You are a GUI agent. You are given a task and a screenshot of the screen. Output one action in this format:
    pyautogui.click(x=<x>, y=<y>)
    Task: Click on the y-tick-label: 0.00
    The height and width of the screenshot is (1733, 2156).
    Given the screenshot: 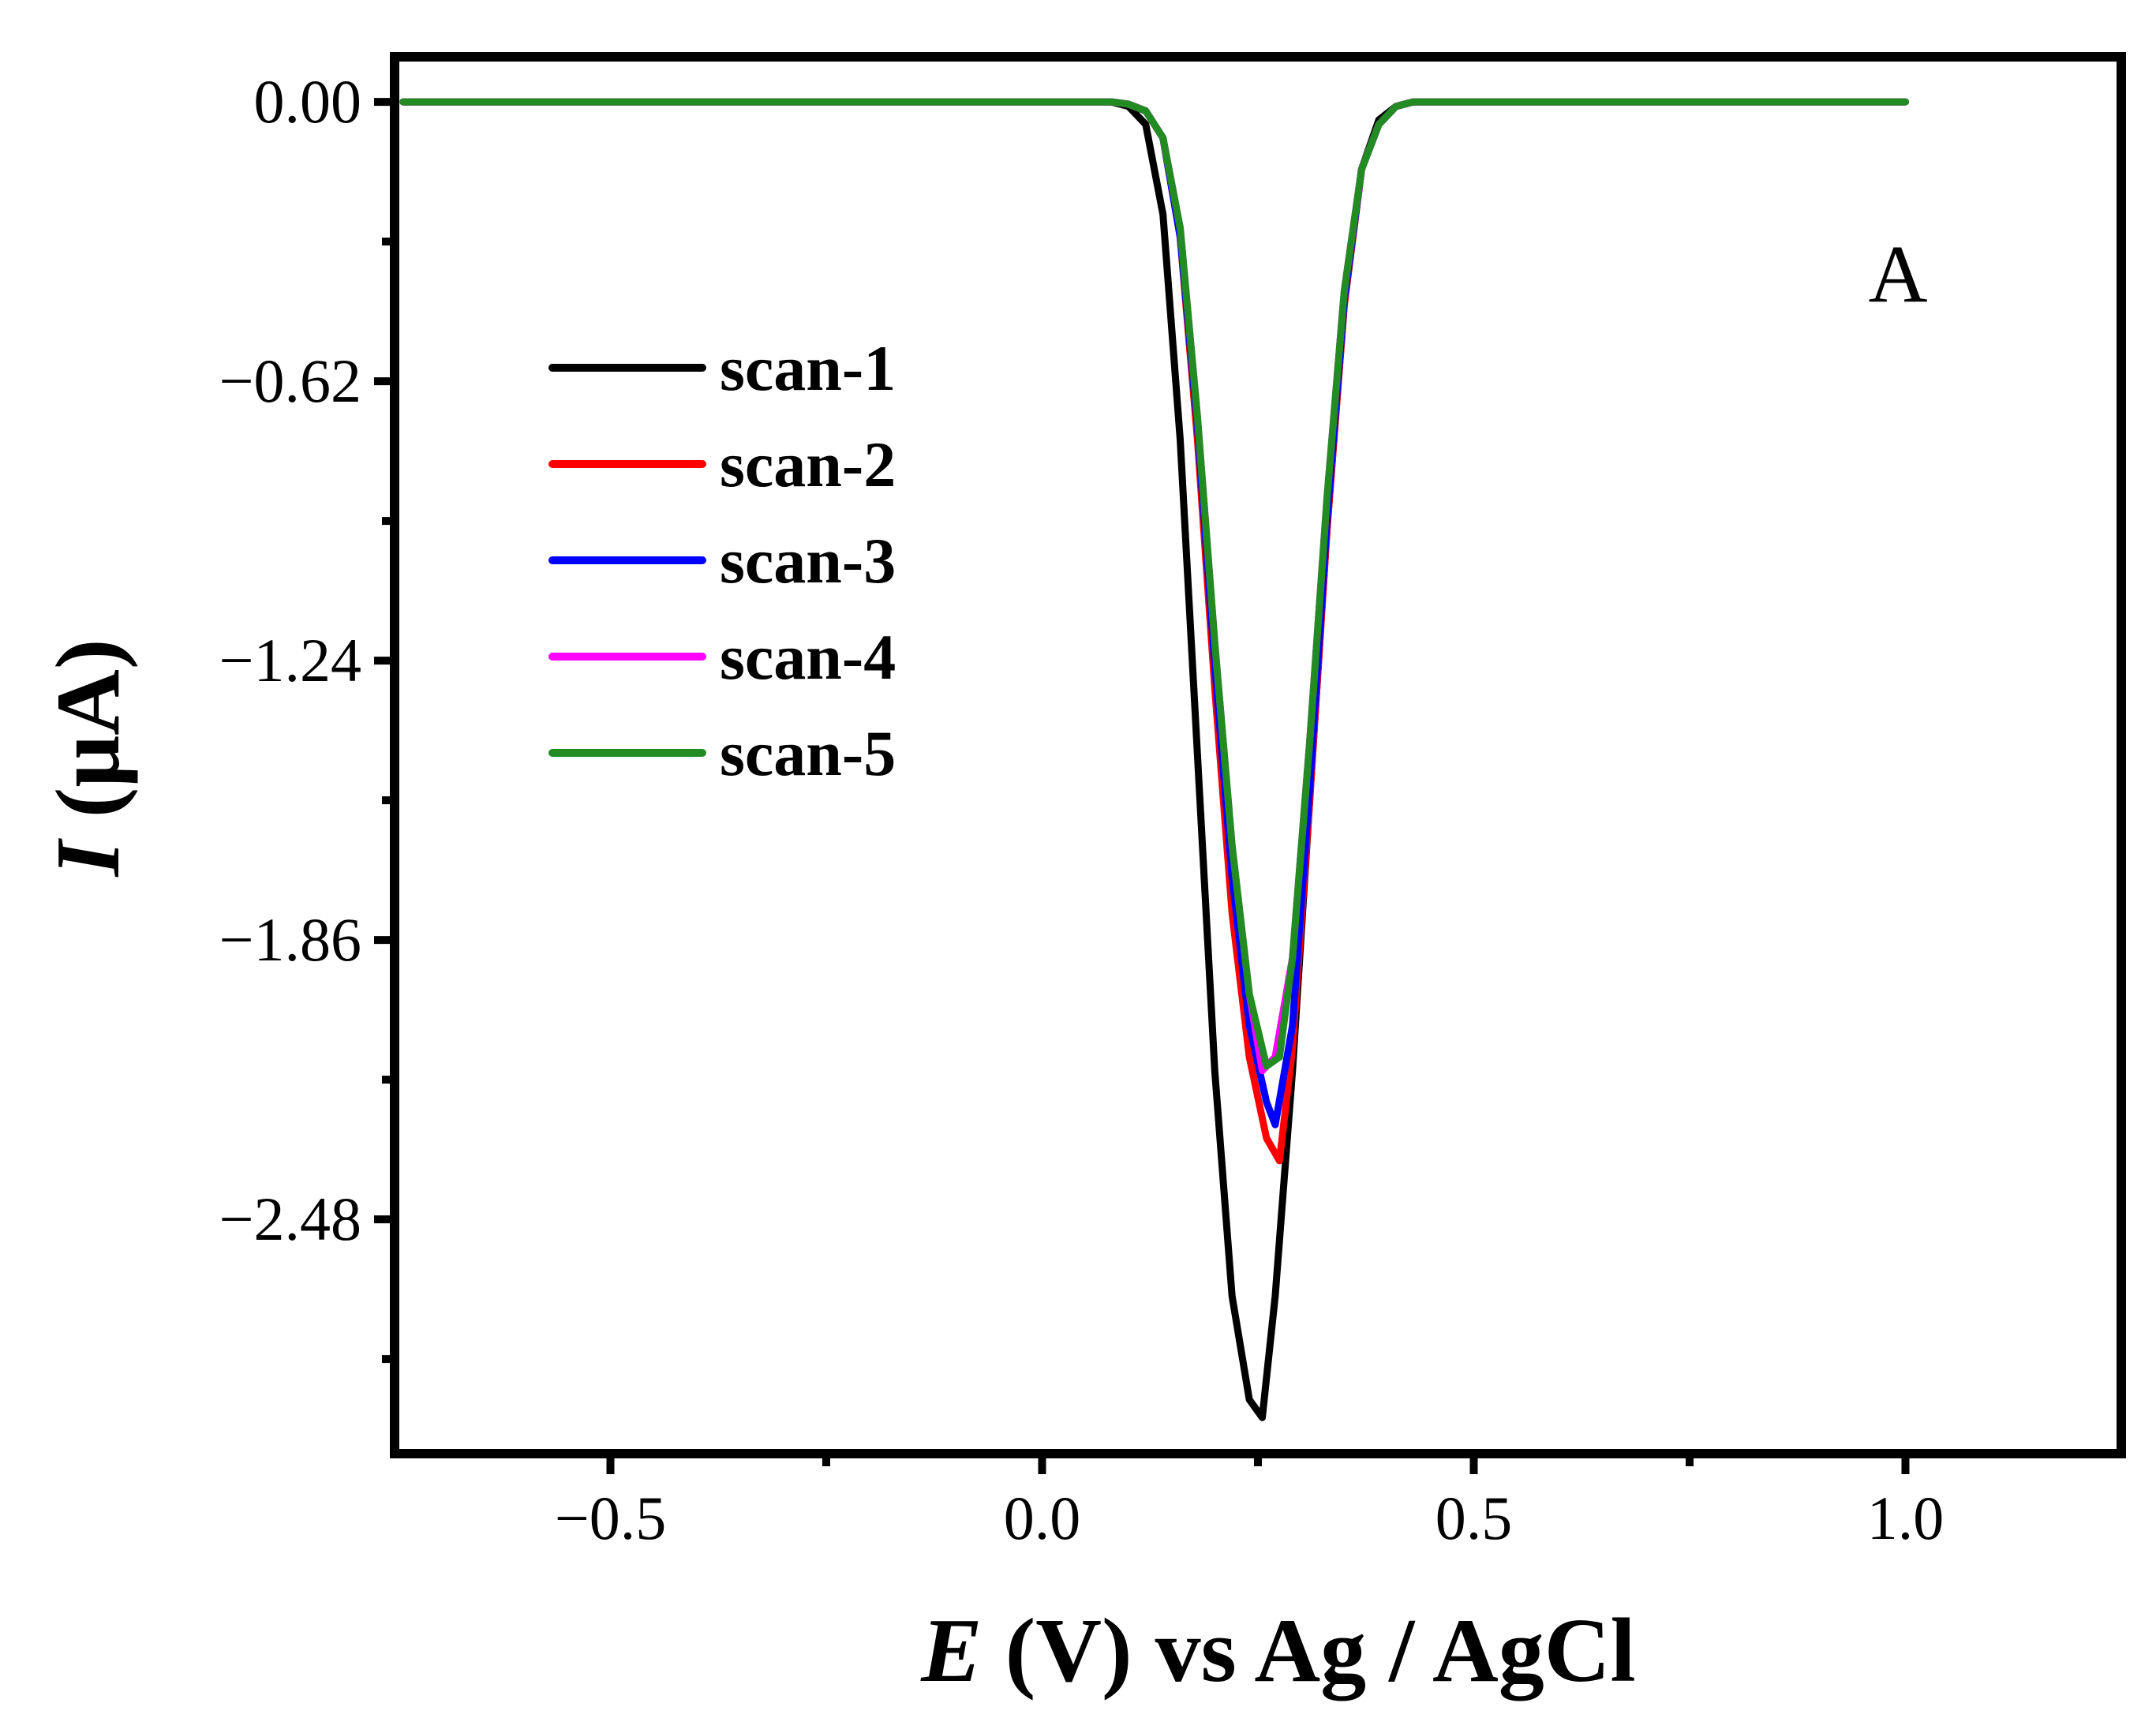 What is the action you would take?
    pyautogui.click(x=308, y=101)
    